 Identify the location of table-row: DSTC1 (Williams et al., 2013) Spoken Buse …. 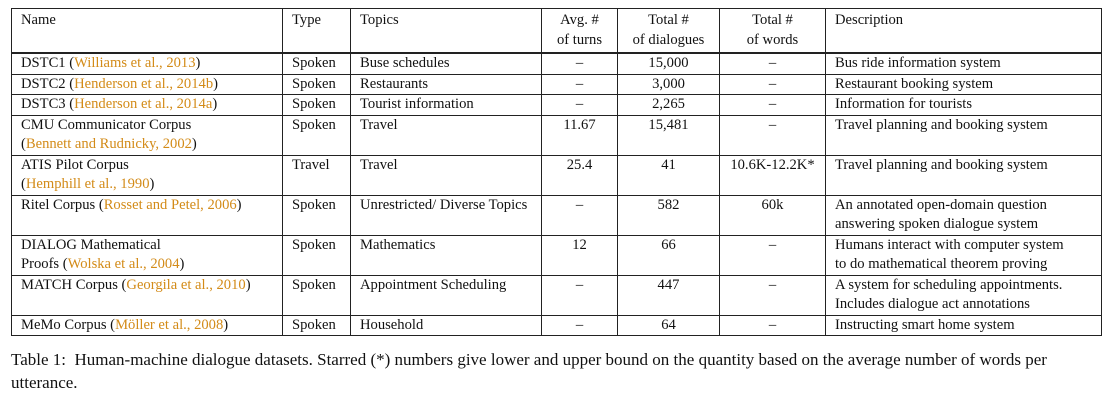
(556, 63).